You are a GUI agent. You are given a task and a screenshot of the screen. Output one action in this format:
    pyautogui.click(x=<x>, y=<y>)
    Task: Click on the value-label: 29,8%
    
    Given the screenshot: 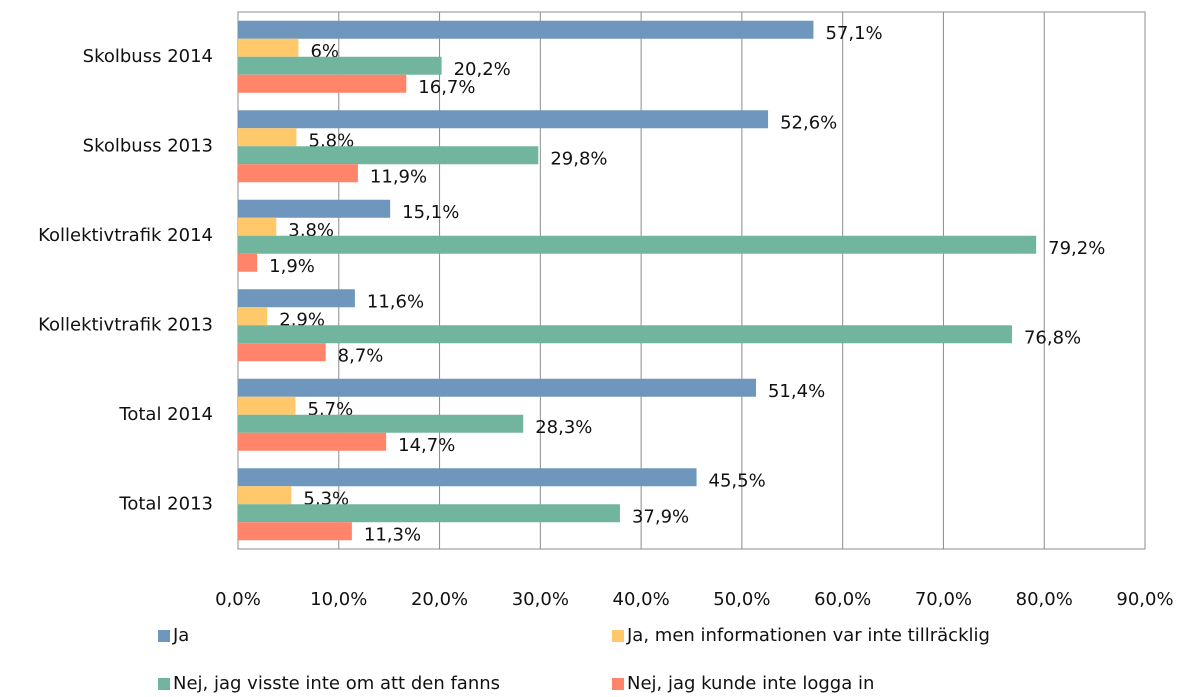 What is the action you would take?
    pyautogui.click(x=578, y=158)
    